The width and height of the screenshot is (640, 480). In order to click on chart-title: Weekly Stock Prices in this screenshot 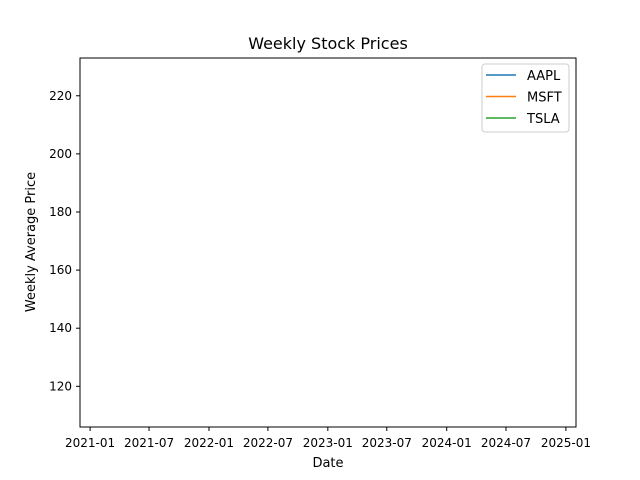, I will do `click(328, 43)`.